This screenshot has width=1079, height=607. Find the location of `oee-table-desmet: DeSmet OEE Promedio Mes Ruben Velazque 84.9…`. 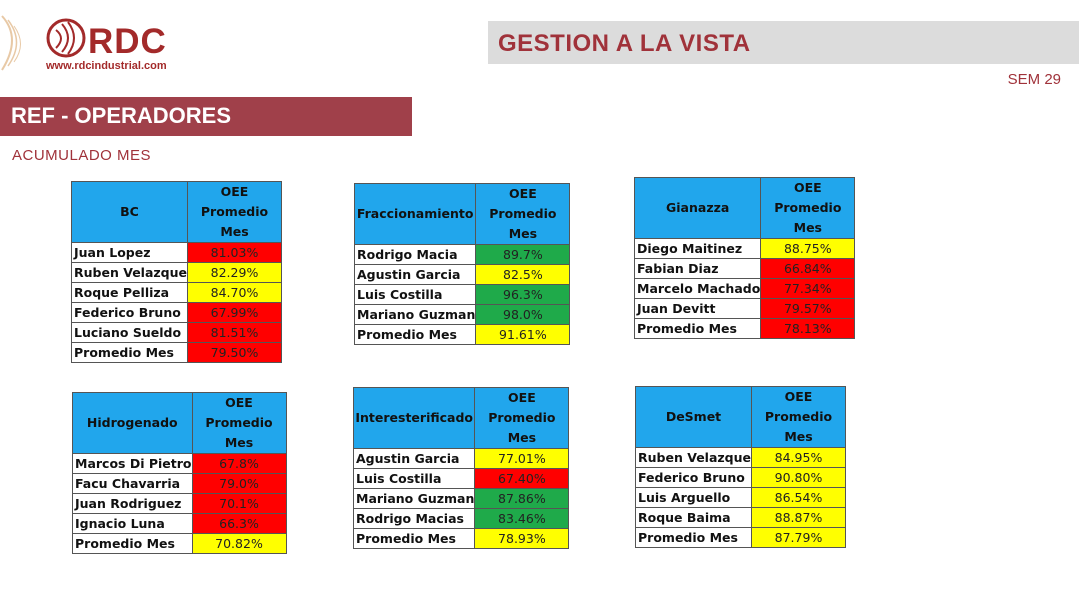

oee-table-desmet: DeSmet OEE Promedio Mes Ruben Velazque 84.9… is located at coordinates (740, 467).